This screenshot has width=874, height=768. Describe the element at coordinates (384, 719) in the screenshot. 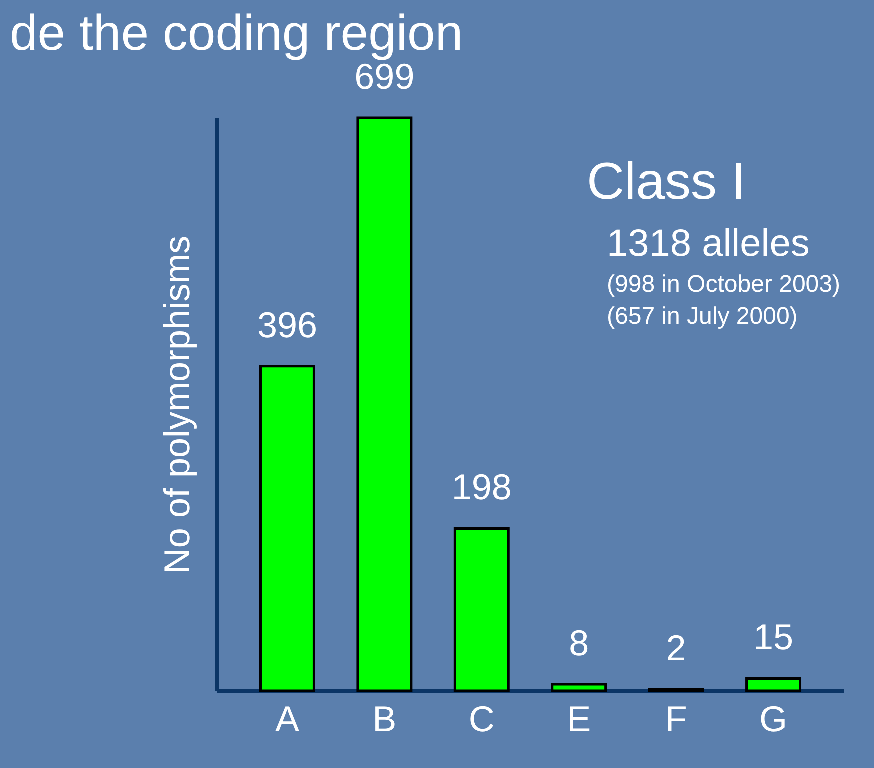

I see `x-tick-label: B` at that location.